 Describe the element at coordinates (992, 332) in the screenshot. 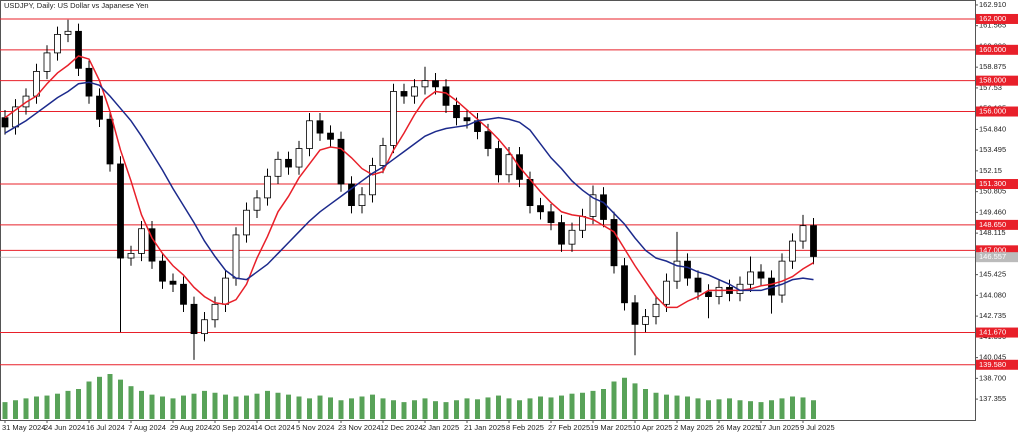

I see `level-label: 141.670` at that location.